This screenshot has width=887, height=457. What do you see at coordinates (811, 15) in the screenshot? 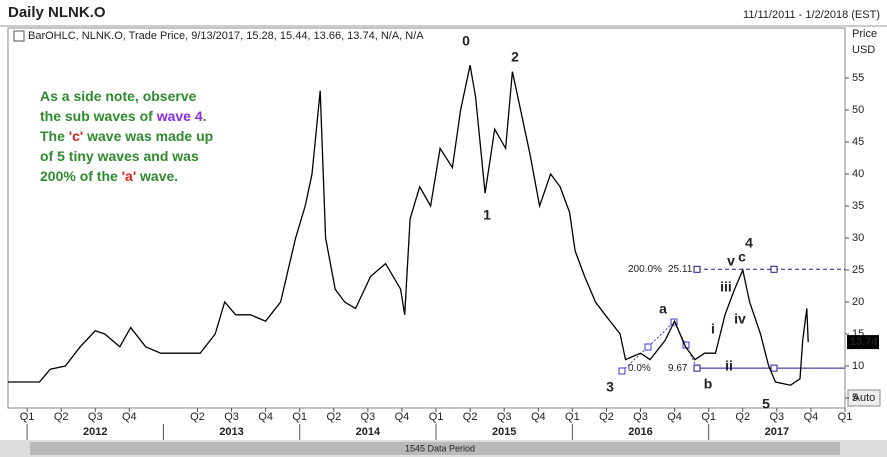
I see `date-range: 11/11/2011 - 1/2/2018 (EST)` at bounding box center [811, 15].